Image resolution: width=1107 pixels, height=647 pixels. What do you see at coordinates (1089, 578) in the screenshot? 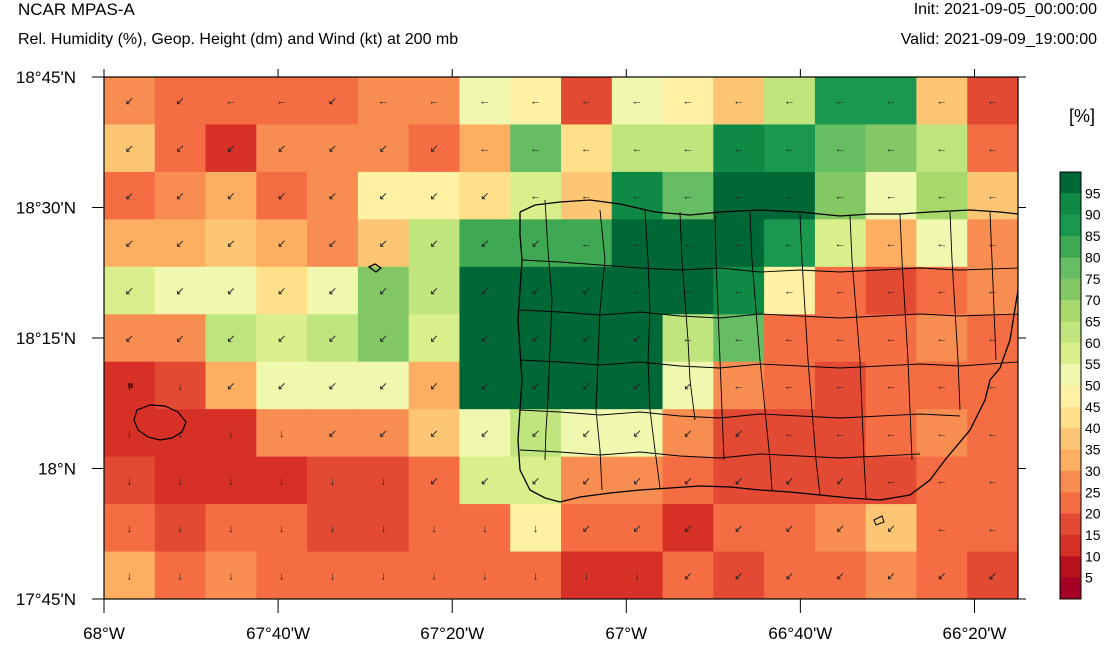
I see `colorbar-label: 5` at bounding box center [1089, 578].